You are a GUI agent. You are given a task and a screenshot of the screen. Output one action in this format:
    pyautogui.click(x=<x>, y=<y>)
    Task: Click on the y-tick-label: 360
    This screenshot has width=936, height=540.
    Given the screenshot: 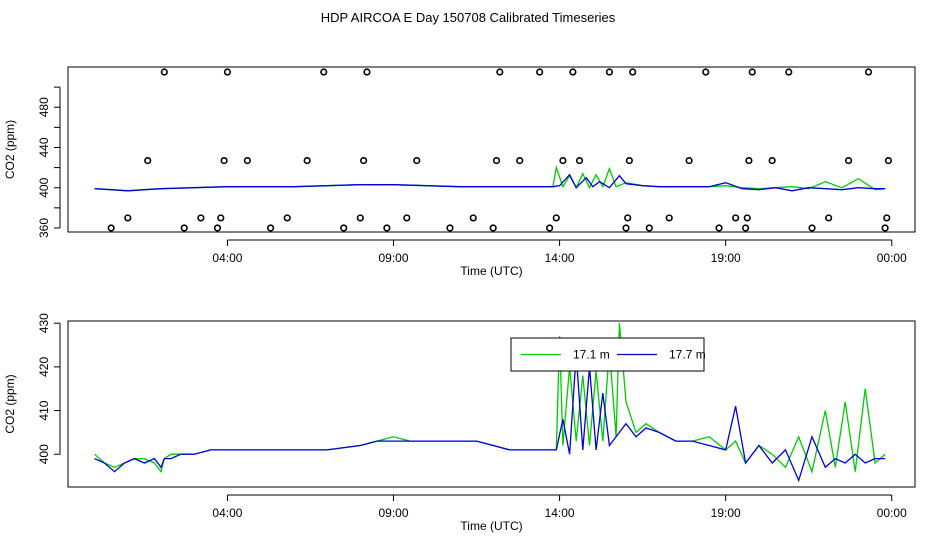 What is the action you would take?
    pyautogui.click(x=44, y=228)
    